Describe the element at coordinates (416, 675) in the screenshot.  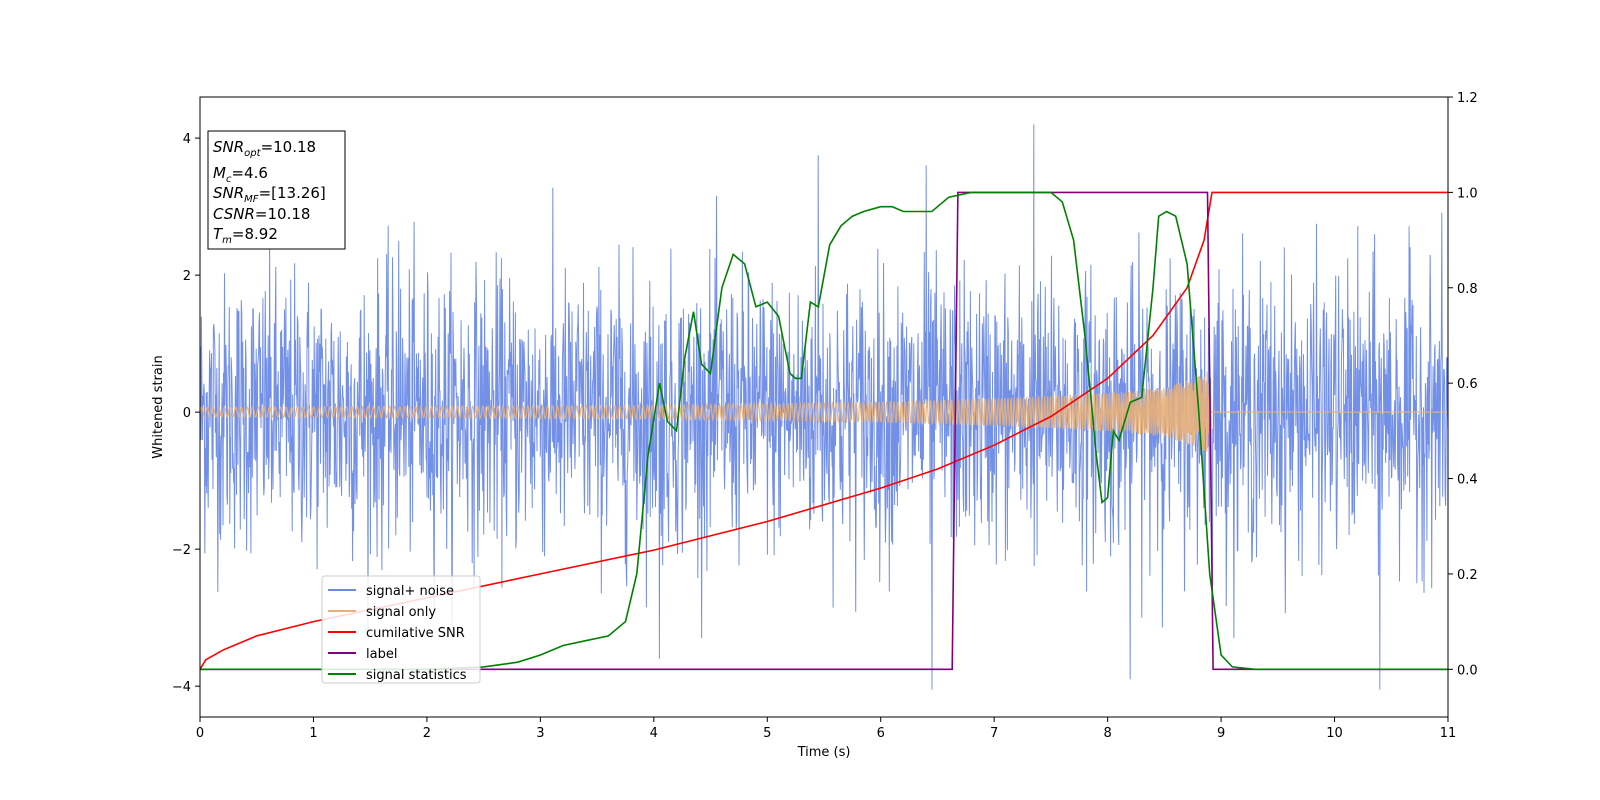
I see `legend-label: signal statistics` at that location.